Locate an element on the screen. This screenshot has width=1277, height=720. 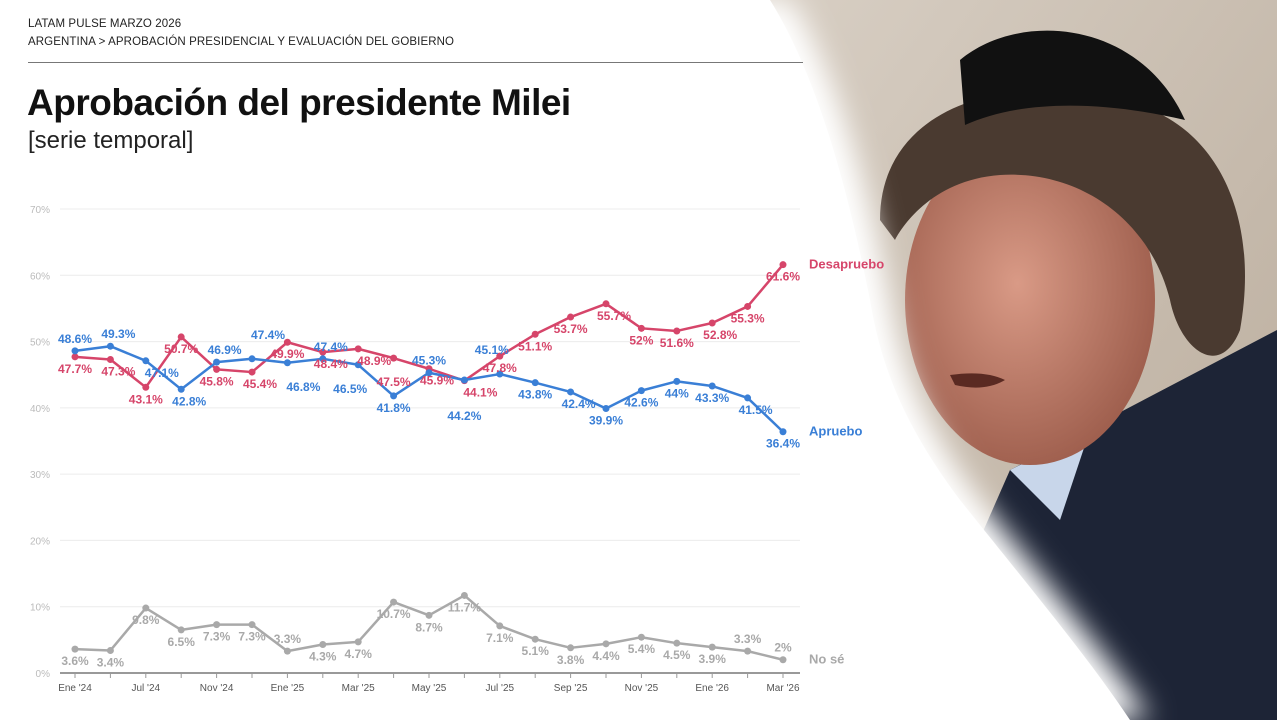
x-tick-label: Mar '25 is located at coordinates (358, 688).